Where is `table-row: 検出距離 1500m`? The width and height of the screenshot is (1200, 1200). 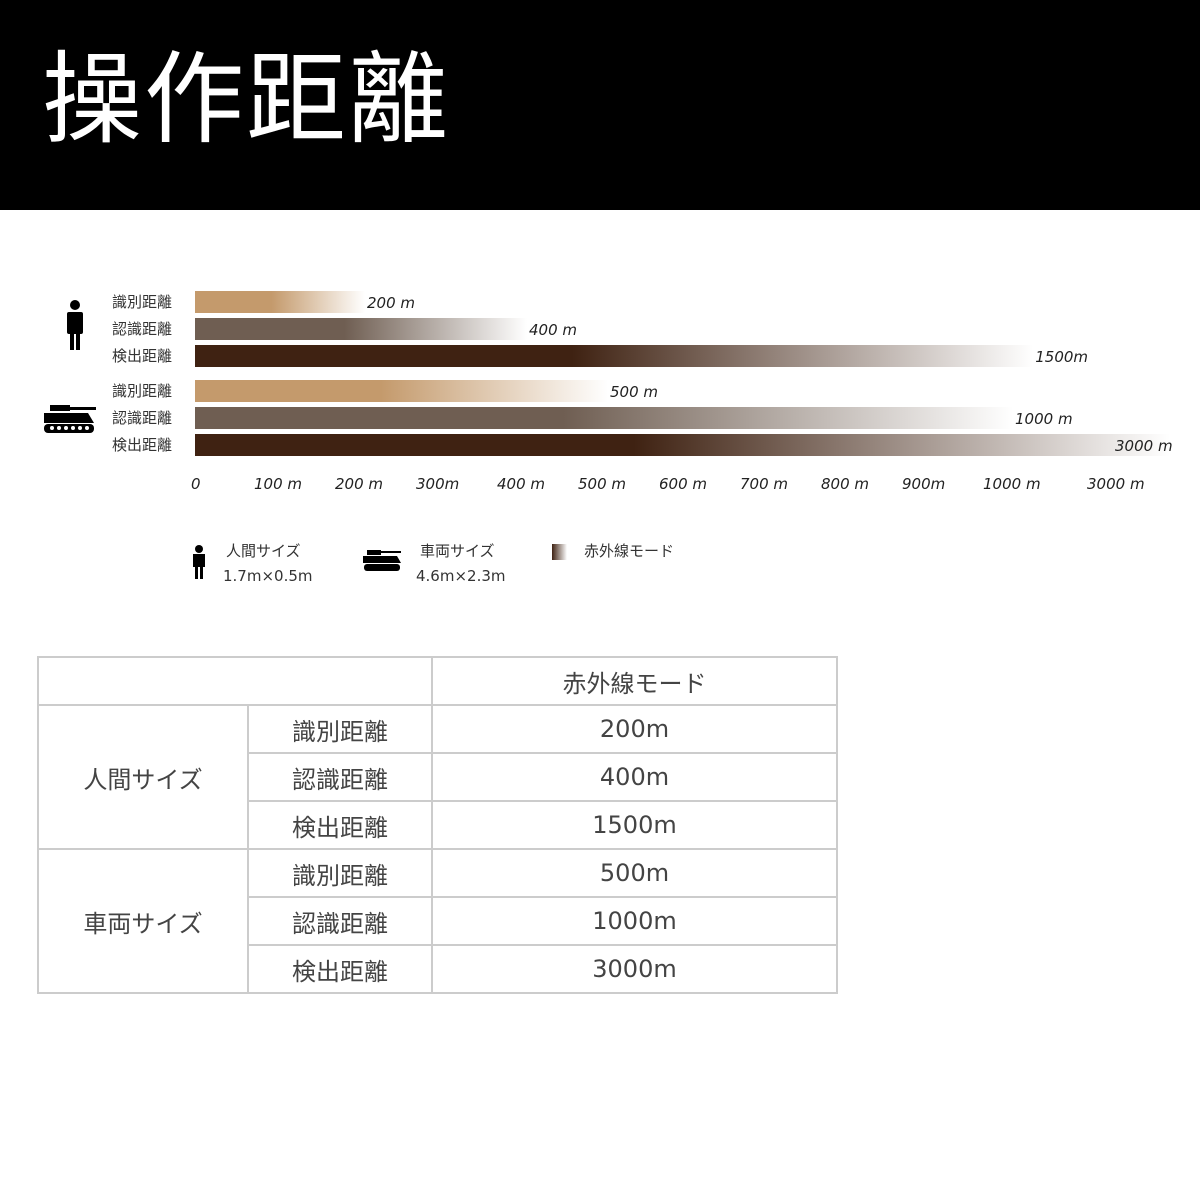 table-row: 検出距離 1500m is located at coordinates (438, 825).